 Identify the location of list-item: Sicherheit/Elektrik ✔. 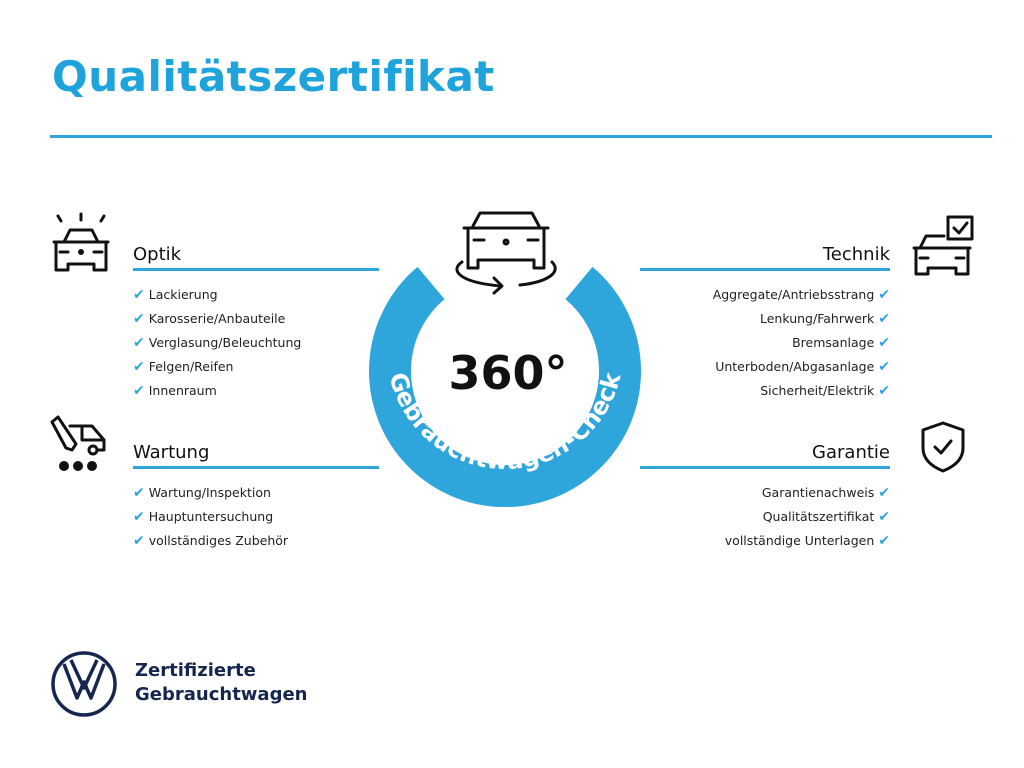
(825, 391).